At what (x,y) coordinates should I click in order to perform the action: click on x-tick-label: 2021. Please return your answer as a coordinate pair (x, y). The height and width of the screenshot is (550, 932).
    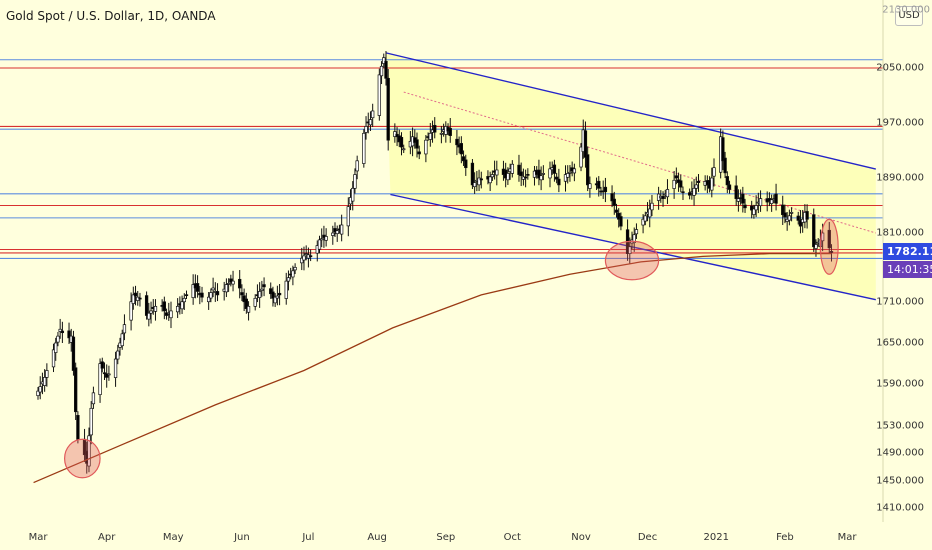
    Looking at the image, I should click on (716, 537).